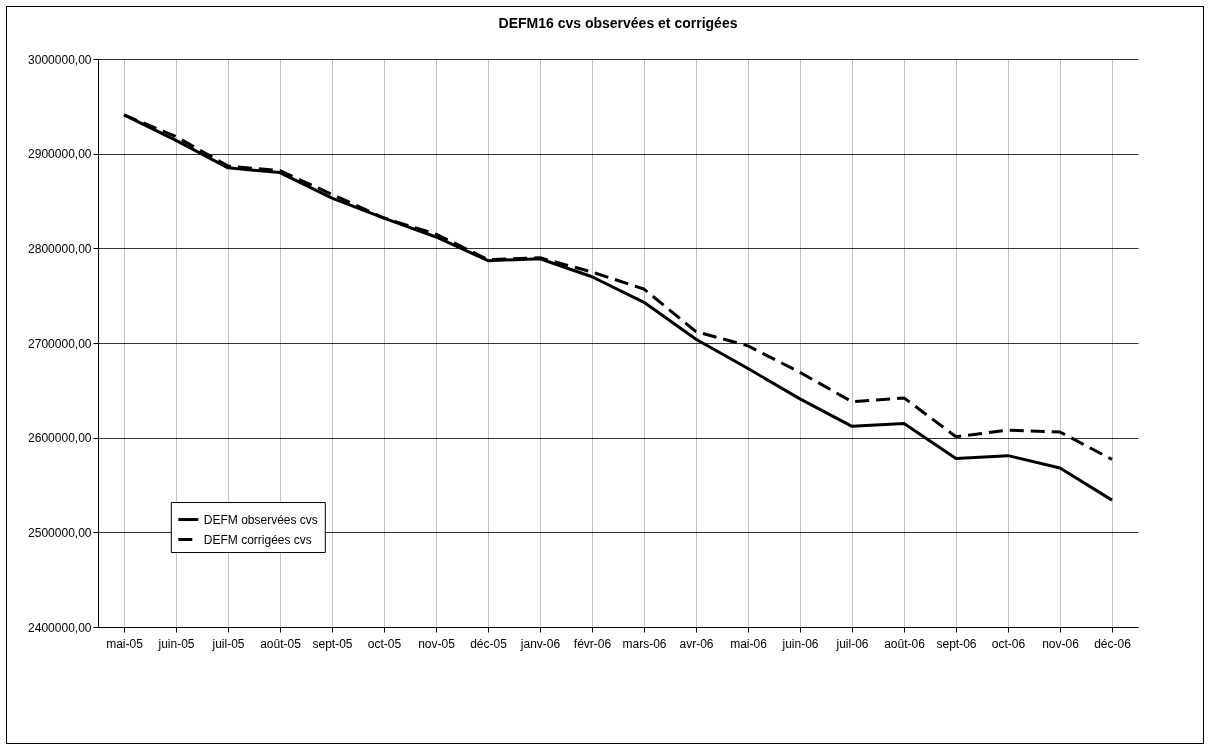  Describe the element at coordinates (489, 643) in the screenshot. I see `x-tick-label: déc-05` at that location.